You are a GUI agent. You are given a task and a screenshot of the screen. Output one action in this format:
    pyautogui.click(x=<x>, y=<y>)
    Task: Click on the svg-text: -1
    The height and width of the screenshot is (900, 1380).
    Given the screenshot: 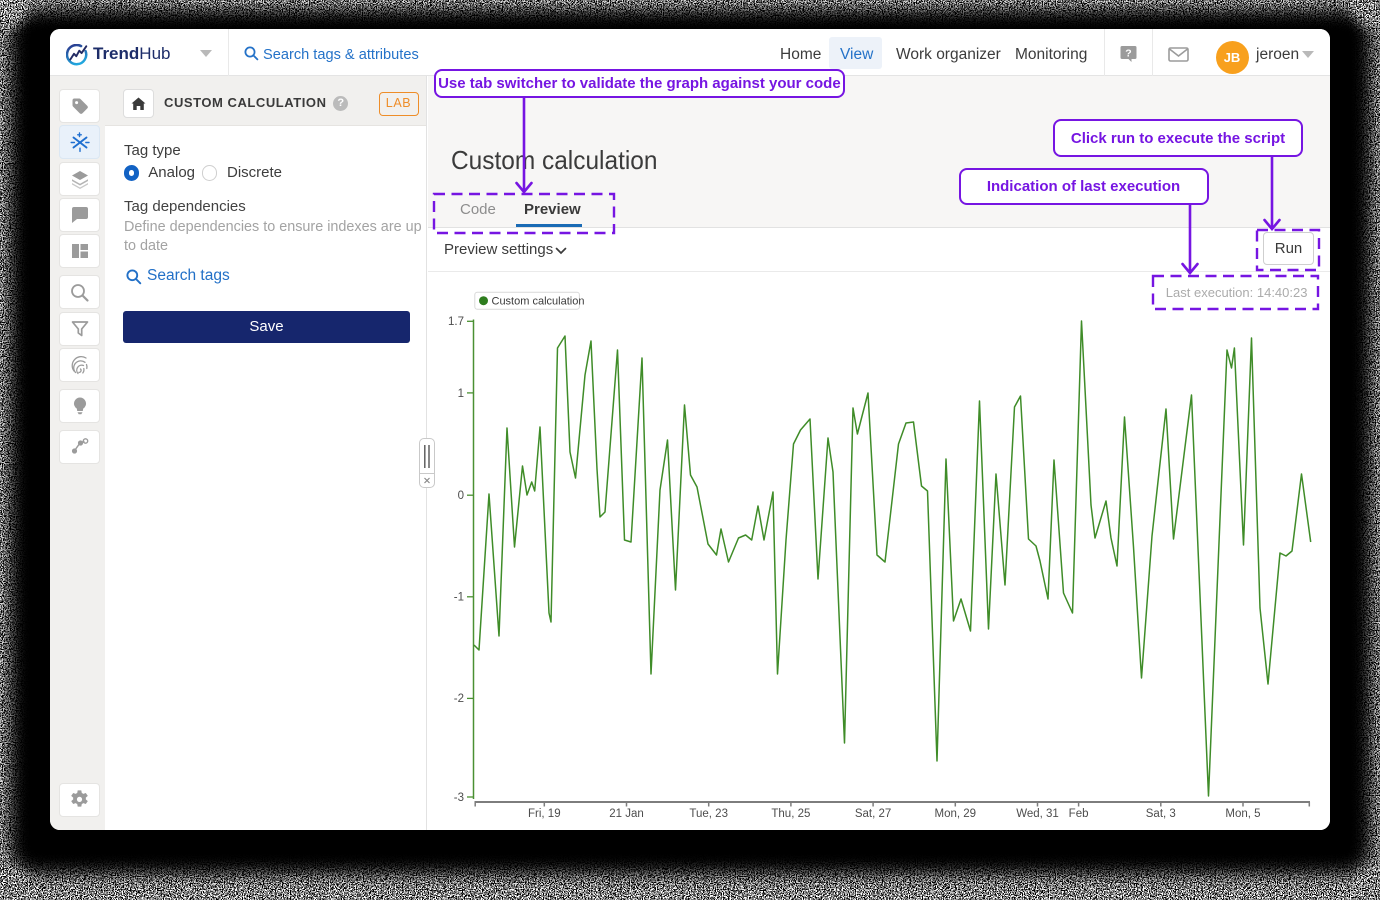 What is the action you would take?
    pyautogui.click(x=459, y=598)
    